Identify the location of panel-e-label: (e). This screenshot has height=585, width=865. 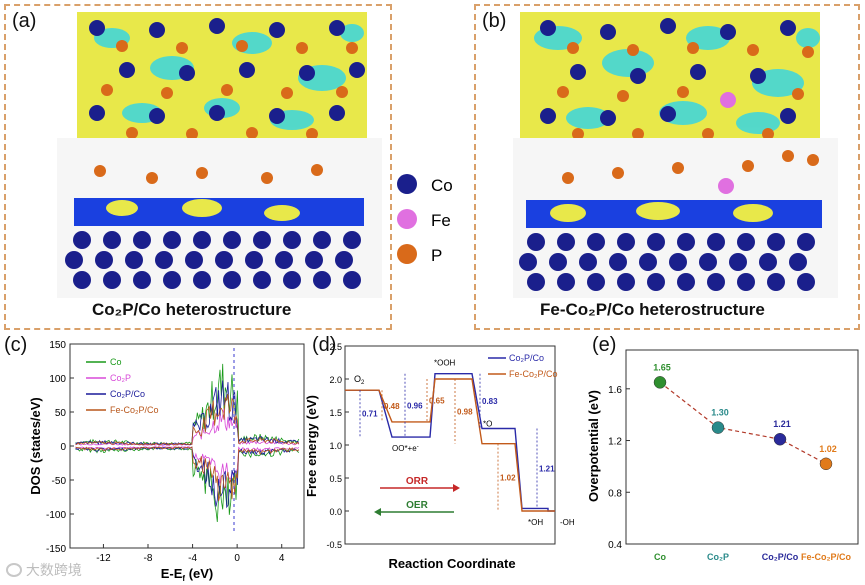
(604, 345).